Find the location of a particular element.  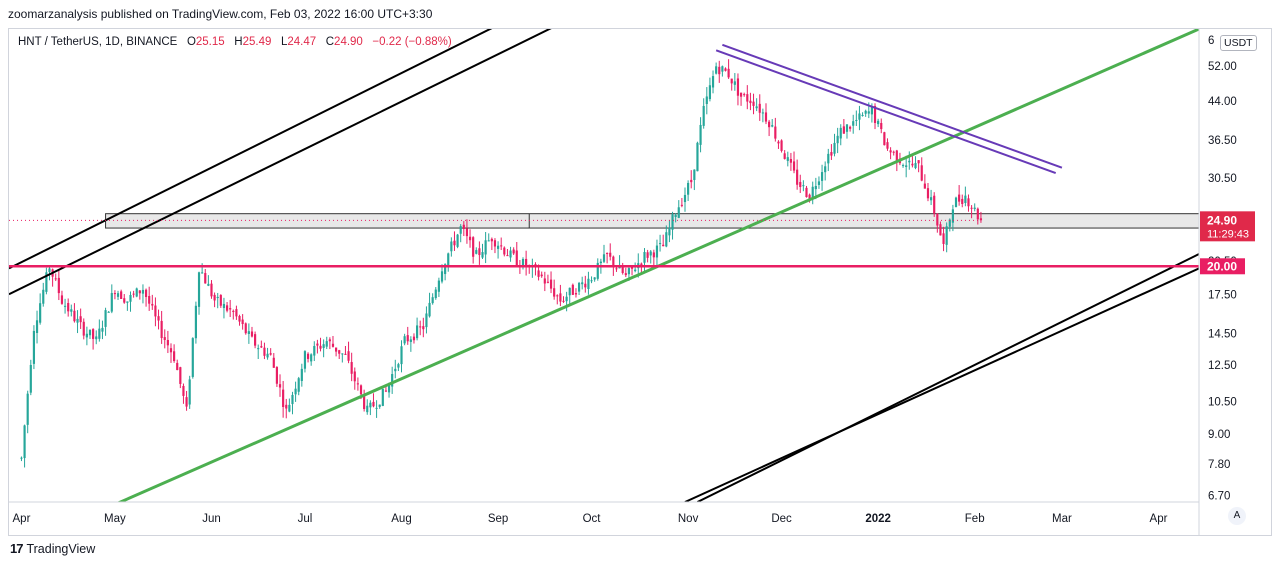

y-tick-label: 6.70 is located at coordinates (1219, 497).